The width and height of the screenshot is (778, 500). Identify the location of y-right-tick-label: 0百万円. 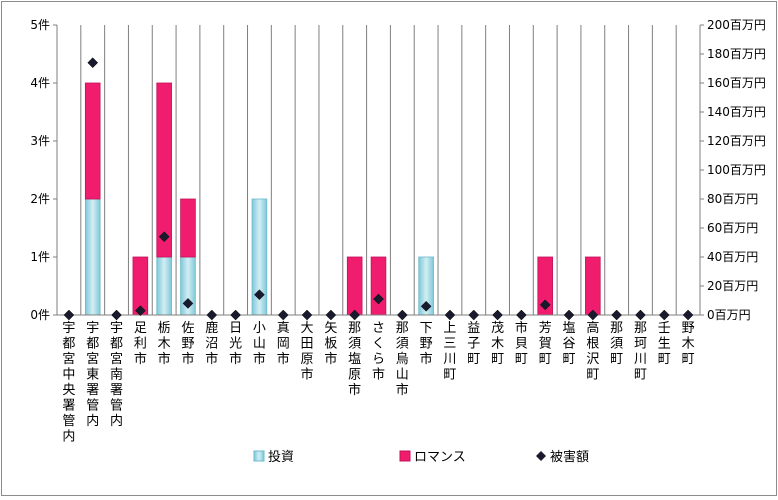
(729, 315).